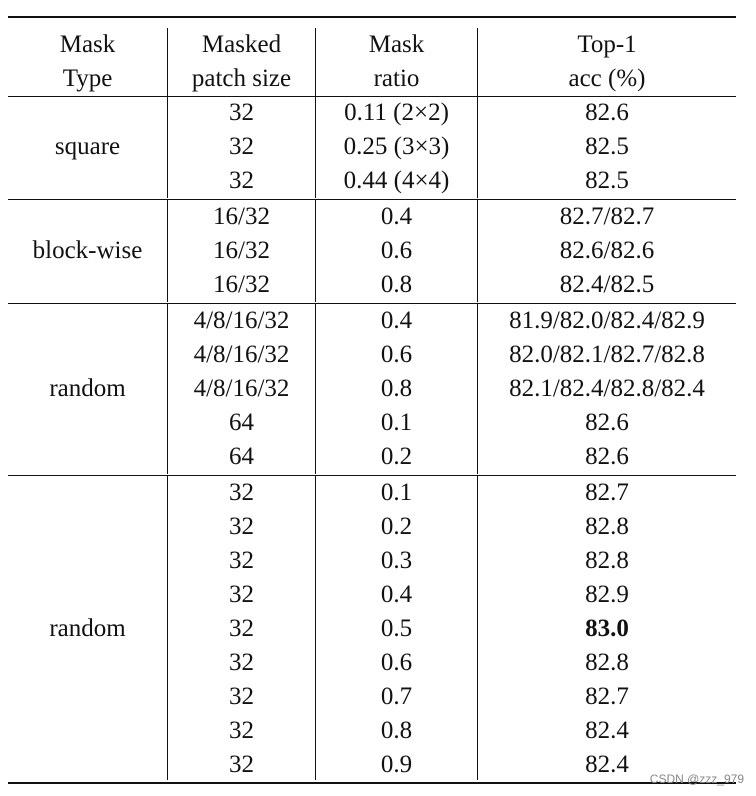 The height and width of the screenshot is (796, 756). I want to click on cell-mask-ratio: 0.11 (2×2), so click(396, 112).